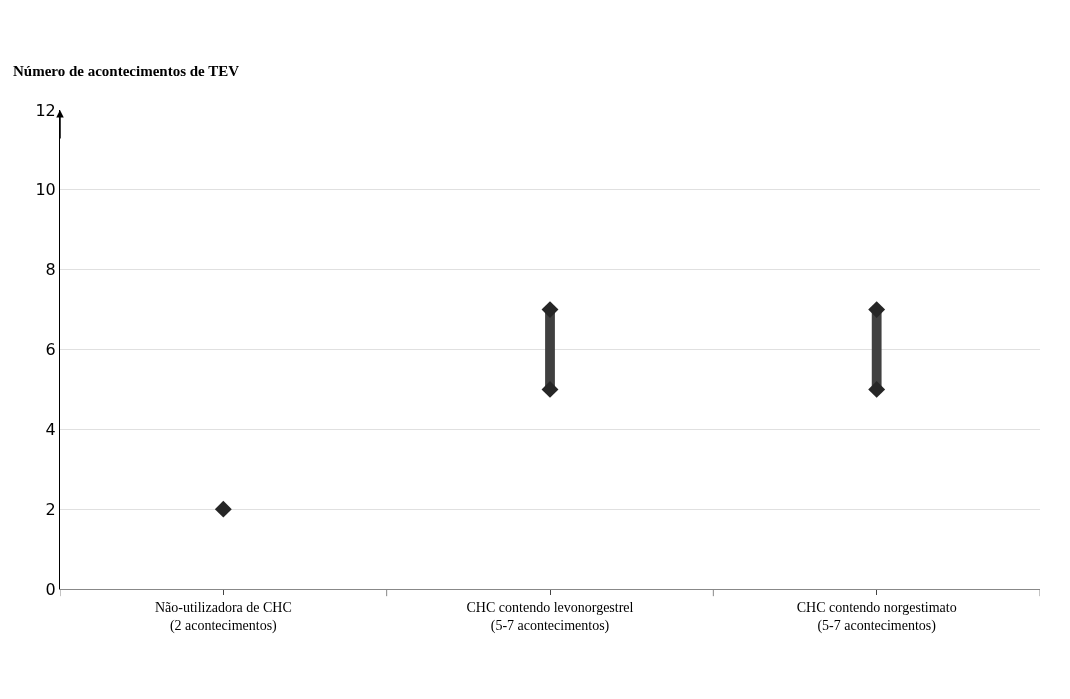 This screenshot has width=1070, height=699. Describe the element at coordinates (223, 616) in the screenshot. I see `x-tick-label: Não-utilizadora de CHC (2 acontecimentos)` at that location.